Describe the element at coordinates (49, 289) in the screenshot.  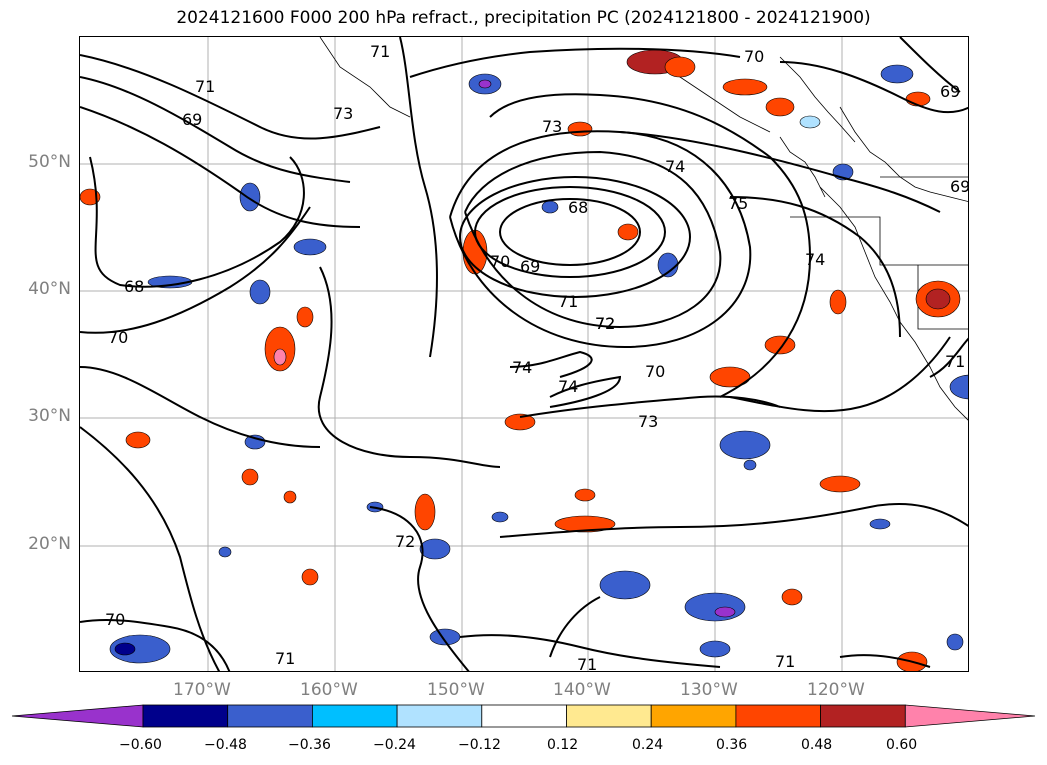
I see `lat-label-40n: 40°N` at that location.